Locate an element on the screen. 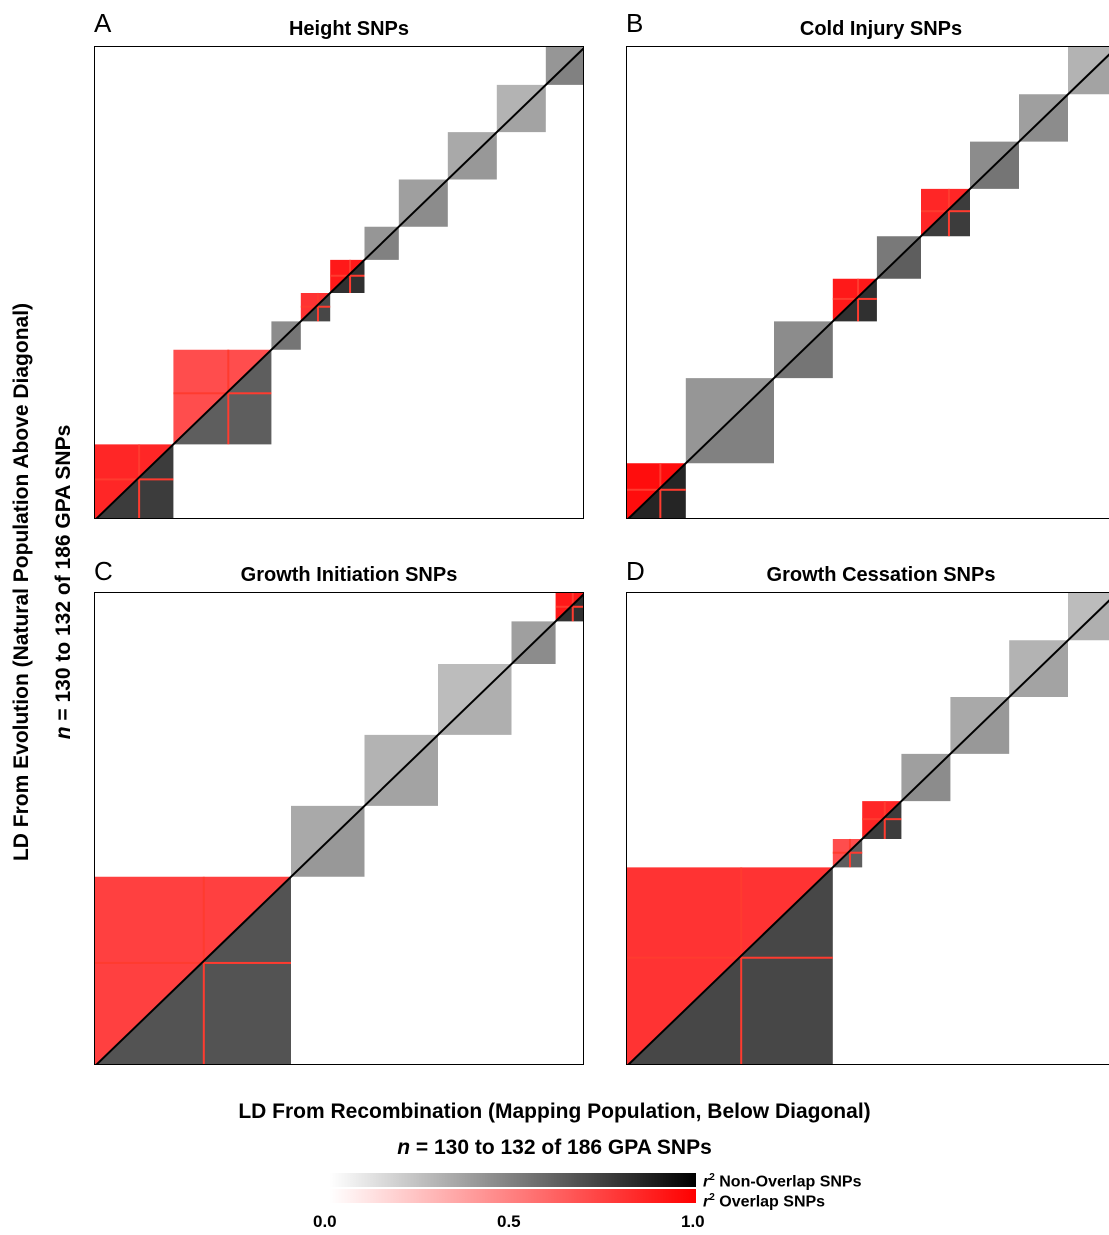 The width and height of the screenshot is (1109, 1235). colorbar-tick-2: 1.0 is located at coordinates (693, 1221).